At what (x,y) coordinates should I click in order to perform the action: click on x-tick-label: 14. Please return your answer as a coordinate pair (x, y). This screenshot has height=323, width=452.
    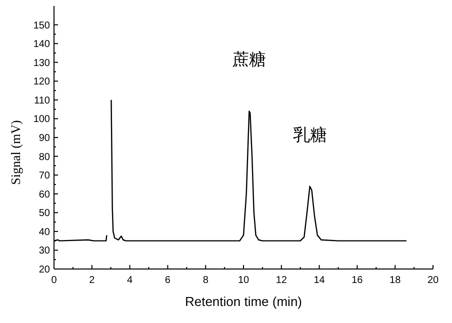
    Looking at the image, I should click on (320, 280).